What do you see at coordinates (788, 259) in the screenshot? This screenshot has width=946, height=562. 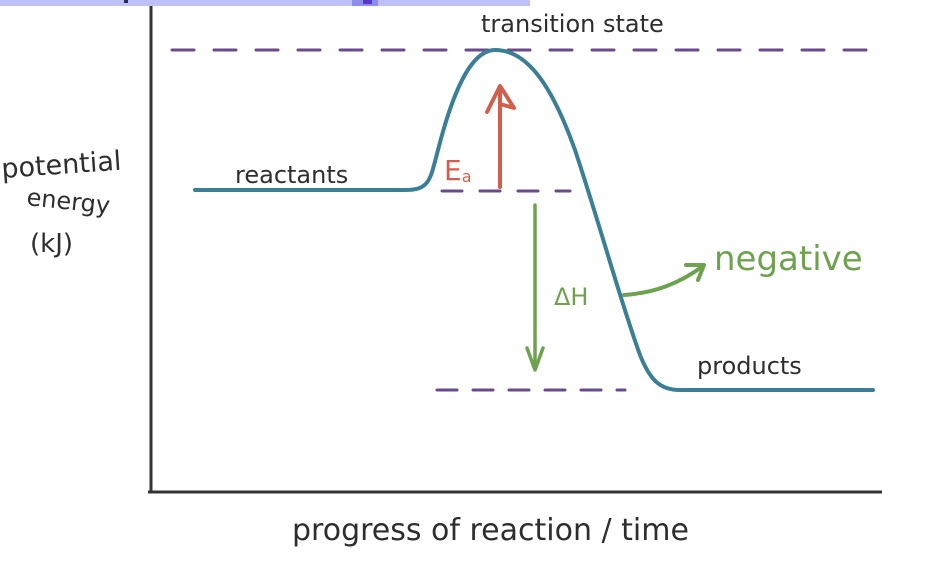 I see `negative-label: negative` at bounding box center [788, 259].